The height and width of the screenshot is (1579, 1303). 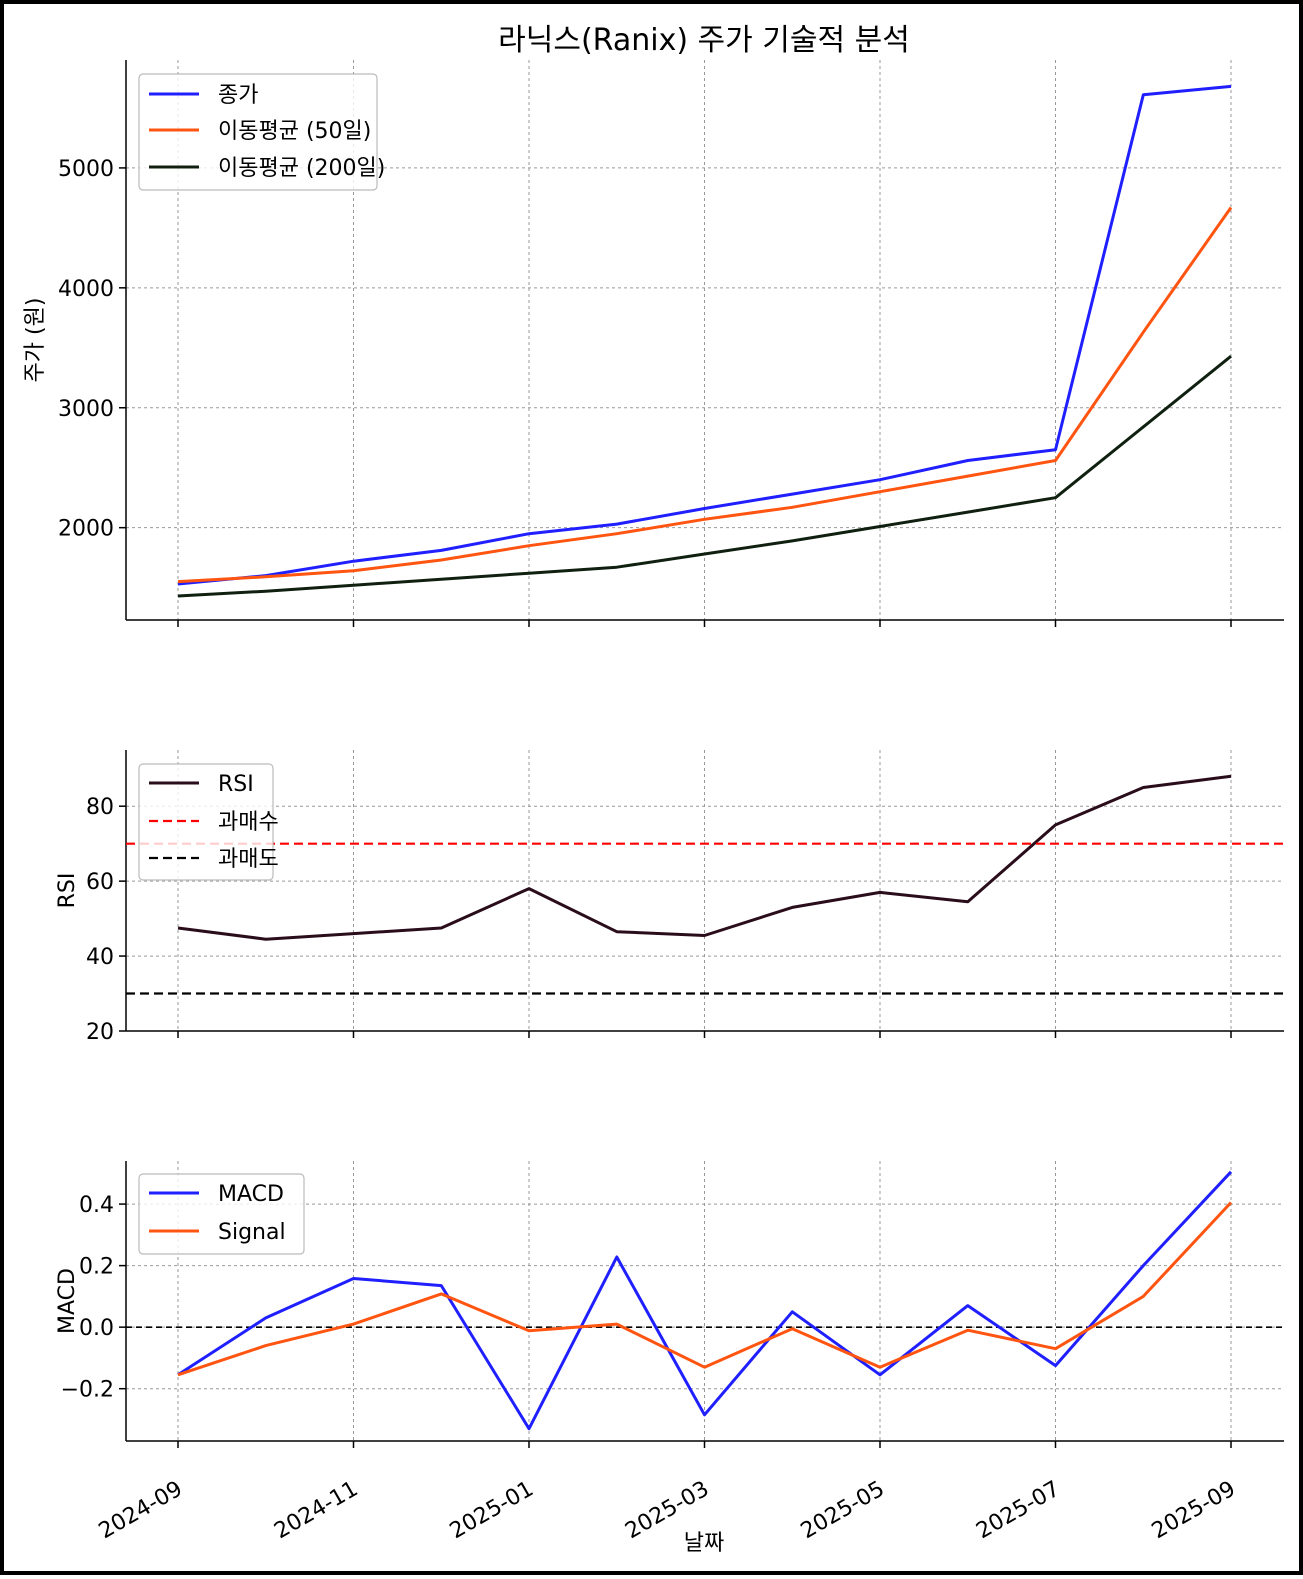 What do you see at coordinates (35, 340) in the screenshot?
I see `y-axis-label: 주가 (원)` at bounding box center [35, 340].